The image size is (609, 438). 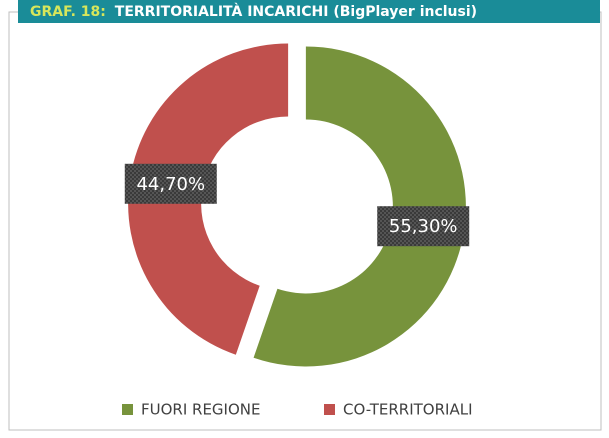 I want to click on data-label: 44,70%, so click(x=170, y=183).